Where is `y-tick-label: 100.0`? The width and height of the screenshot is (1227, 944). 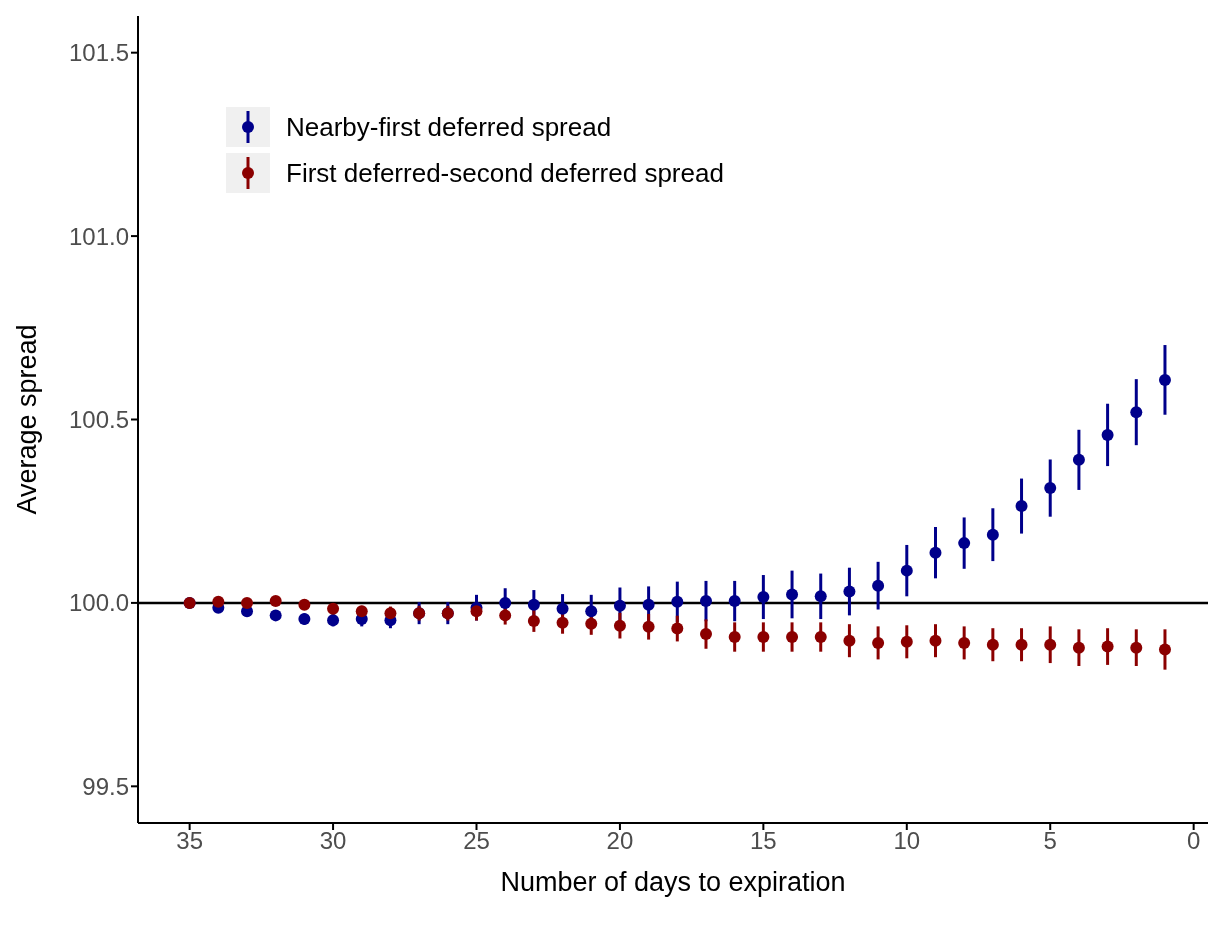 y-tick-label: 100.0 is located at coordinates (98, 603).